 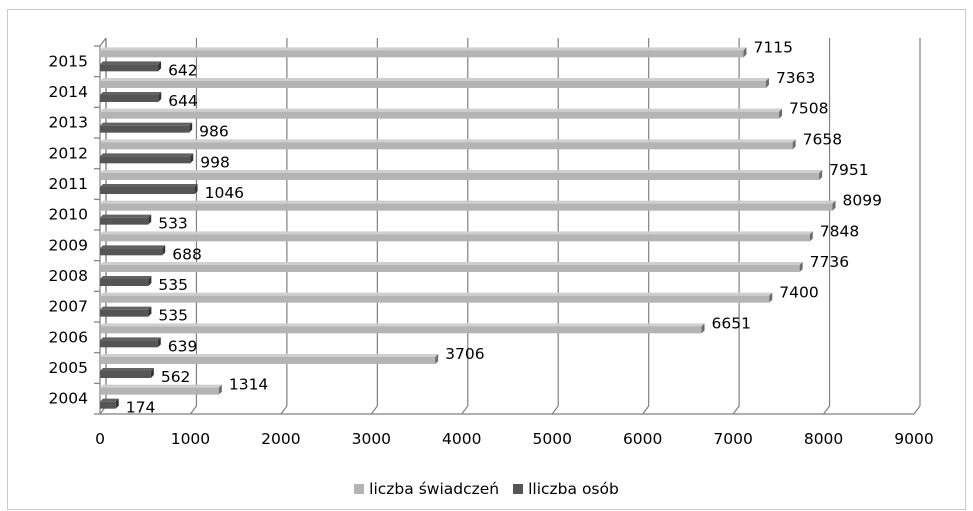 I want to click on bar-osob-2014, so click(x=131, y=97).